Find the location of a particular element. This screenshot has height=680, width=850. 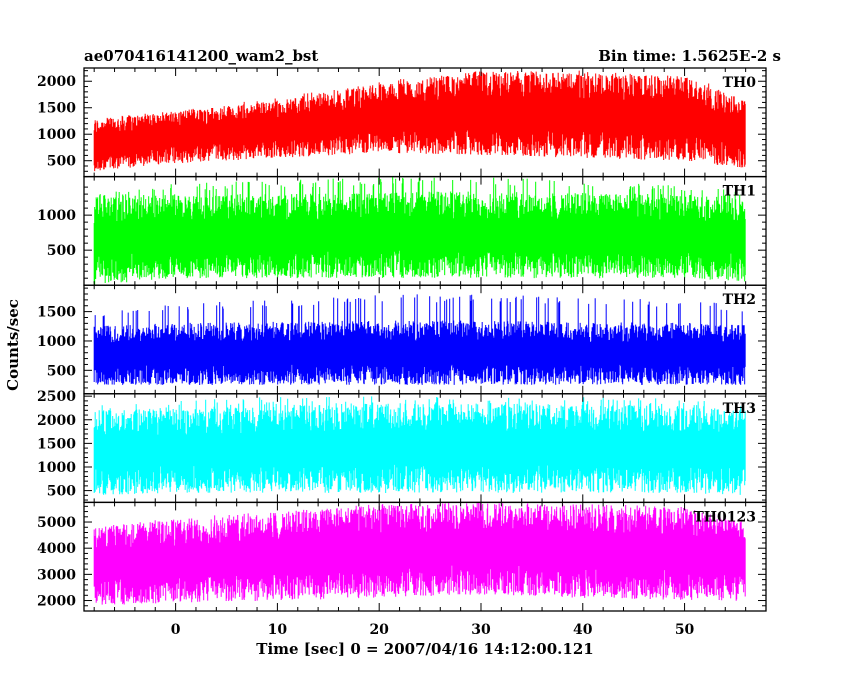

x-tick-label: 30 is located at coordinates (481, 630).